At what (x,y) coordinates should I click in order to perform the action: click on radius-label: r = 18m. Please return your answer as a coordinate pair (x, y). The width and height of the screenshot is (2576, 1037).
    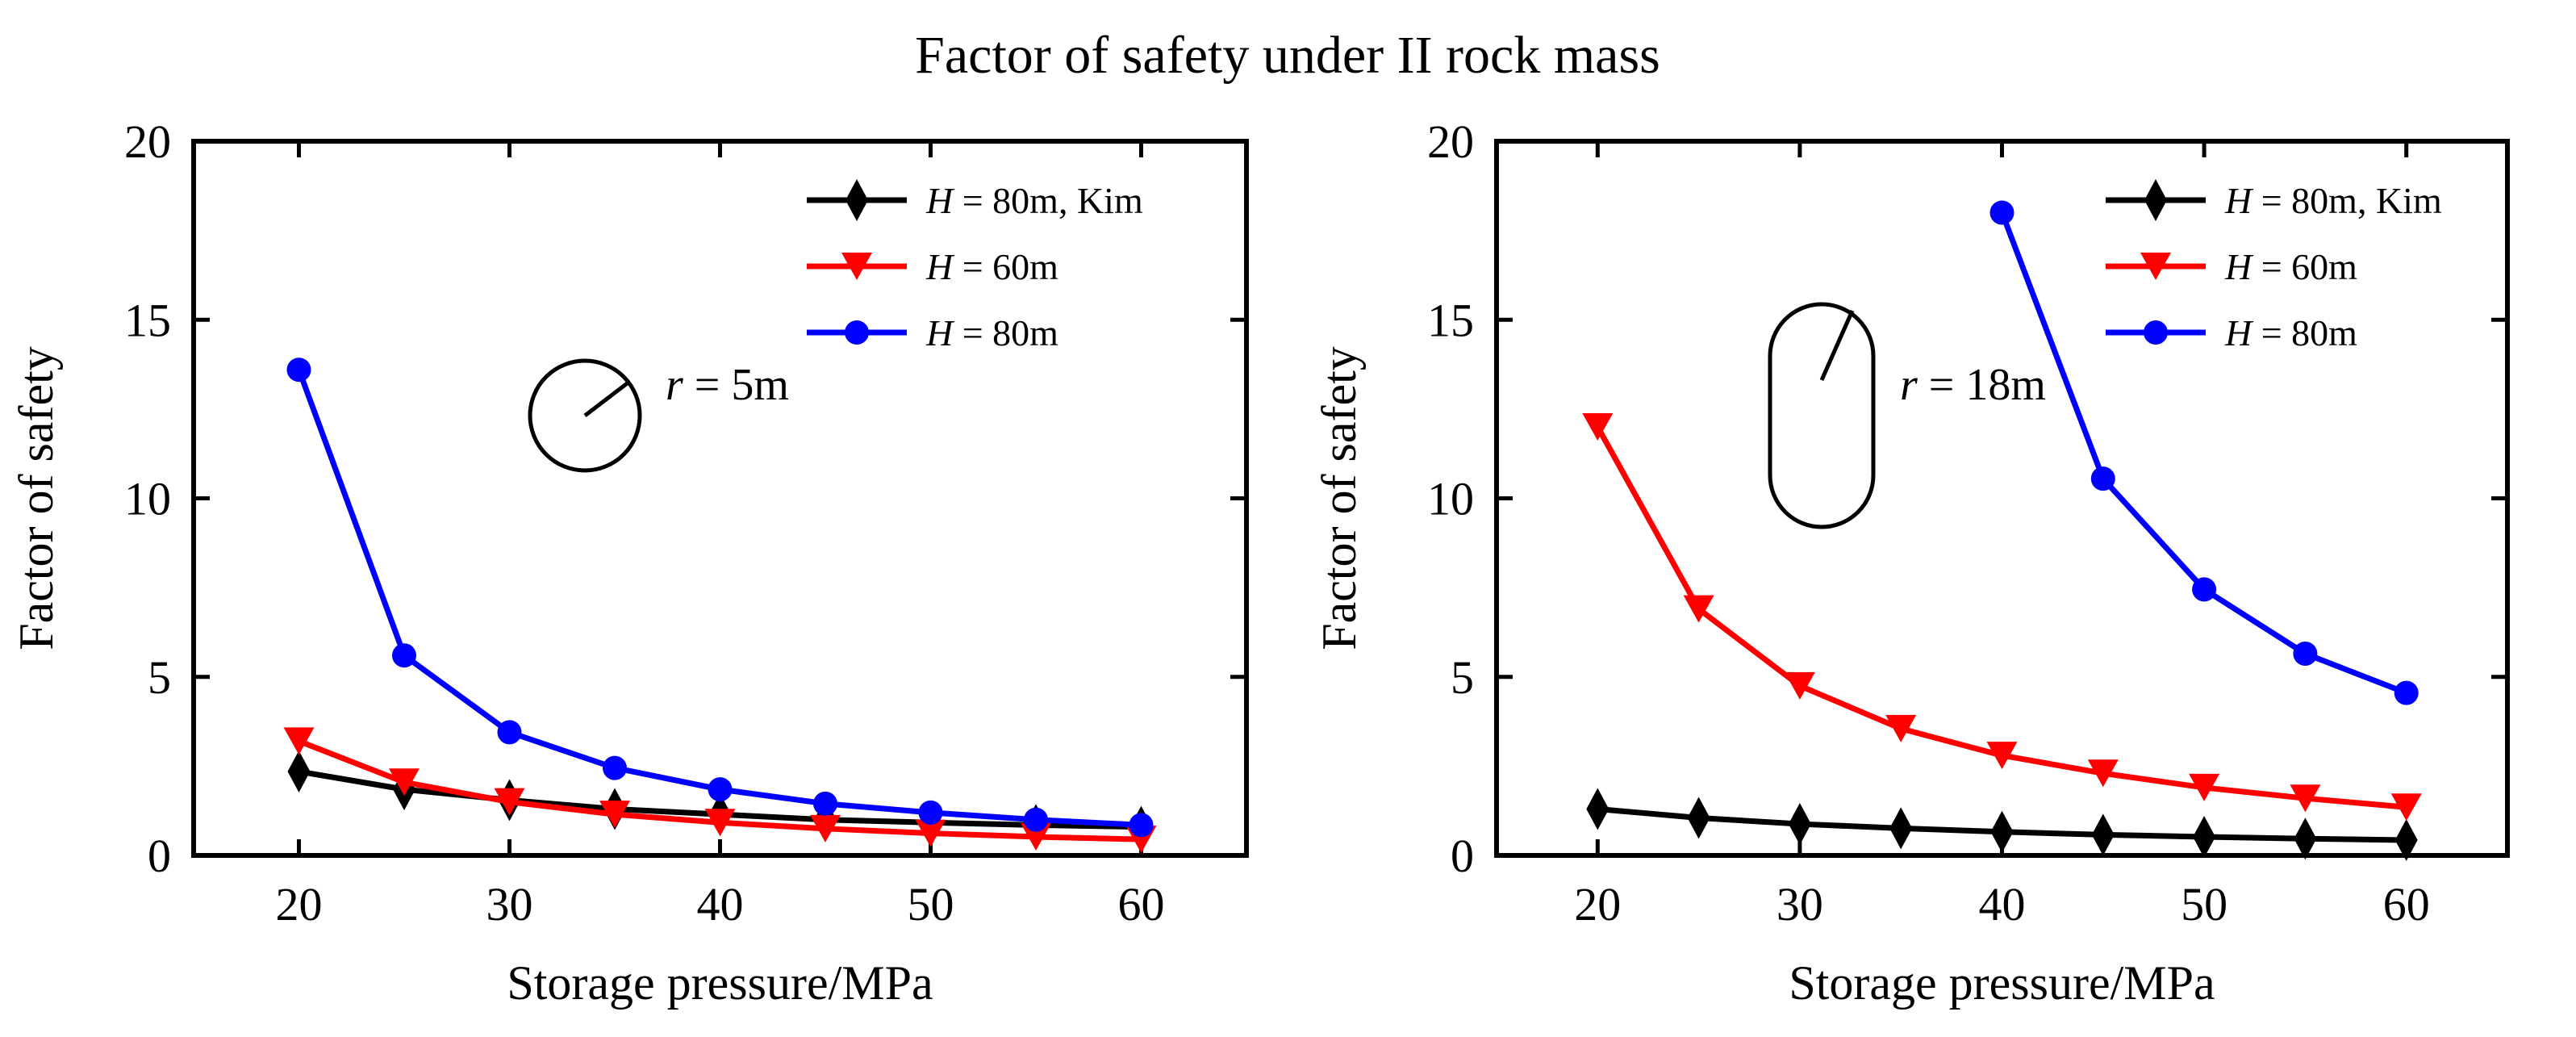
    Looking at the image, I should click on (1973, 385).